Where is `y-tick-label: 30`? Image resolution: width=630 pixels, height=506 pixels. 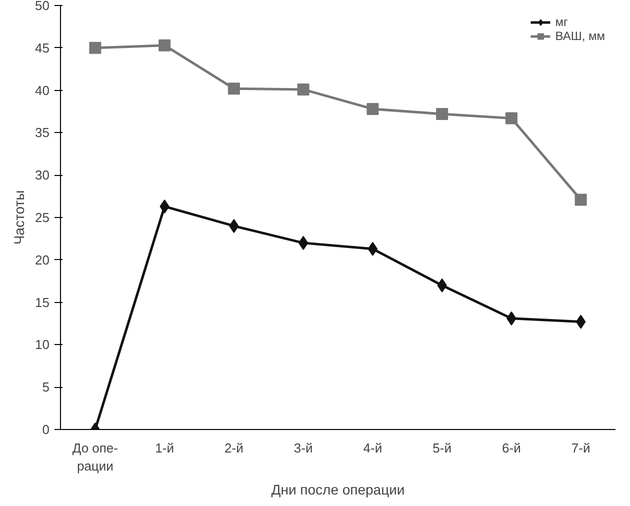 y-tick-label: 30 is located at coordinates (42, 175).